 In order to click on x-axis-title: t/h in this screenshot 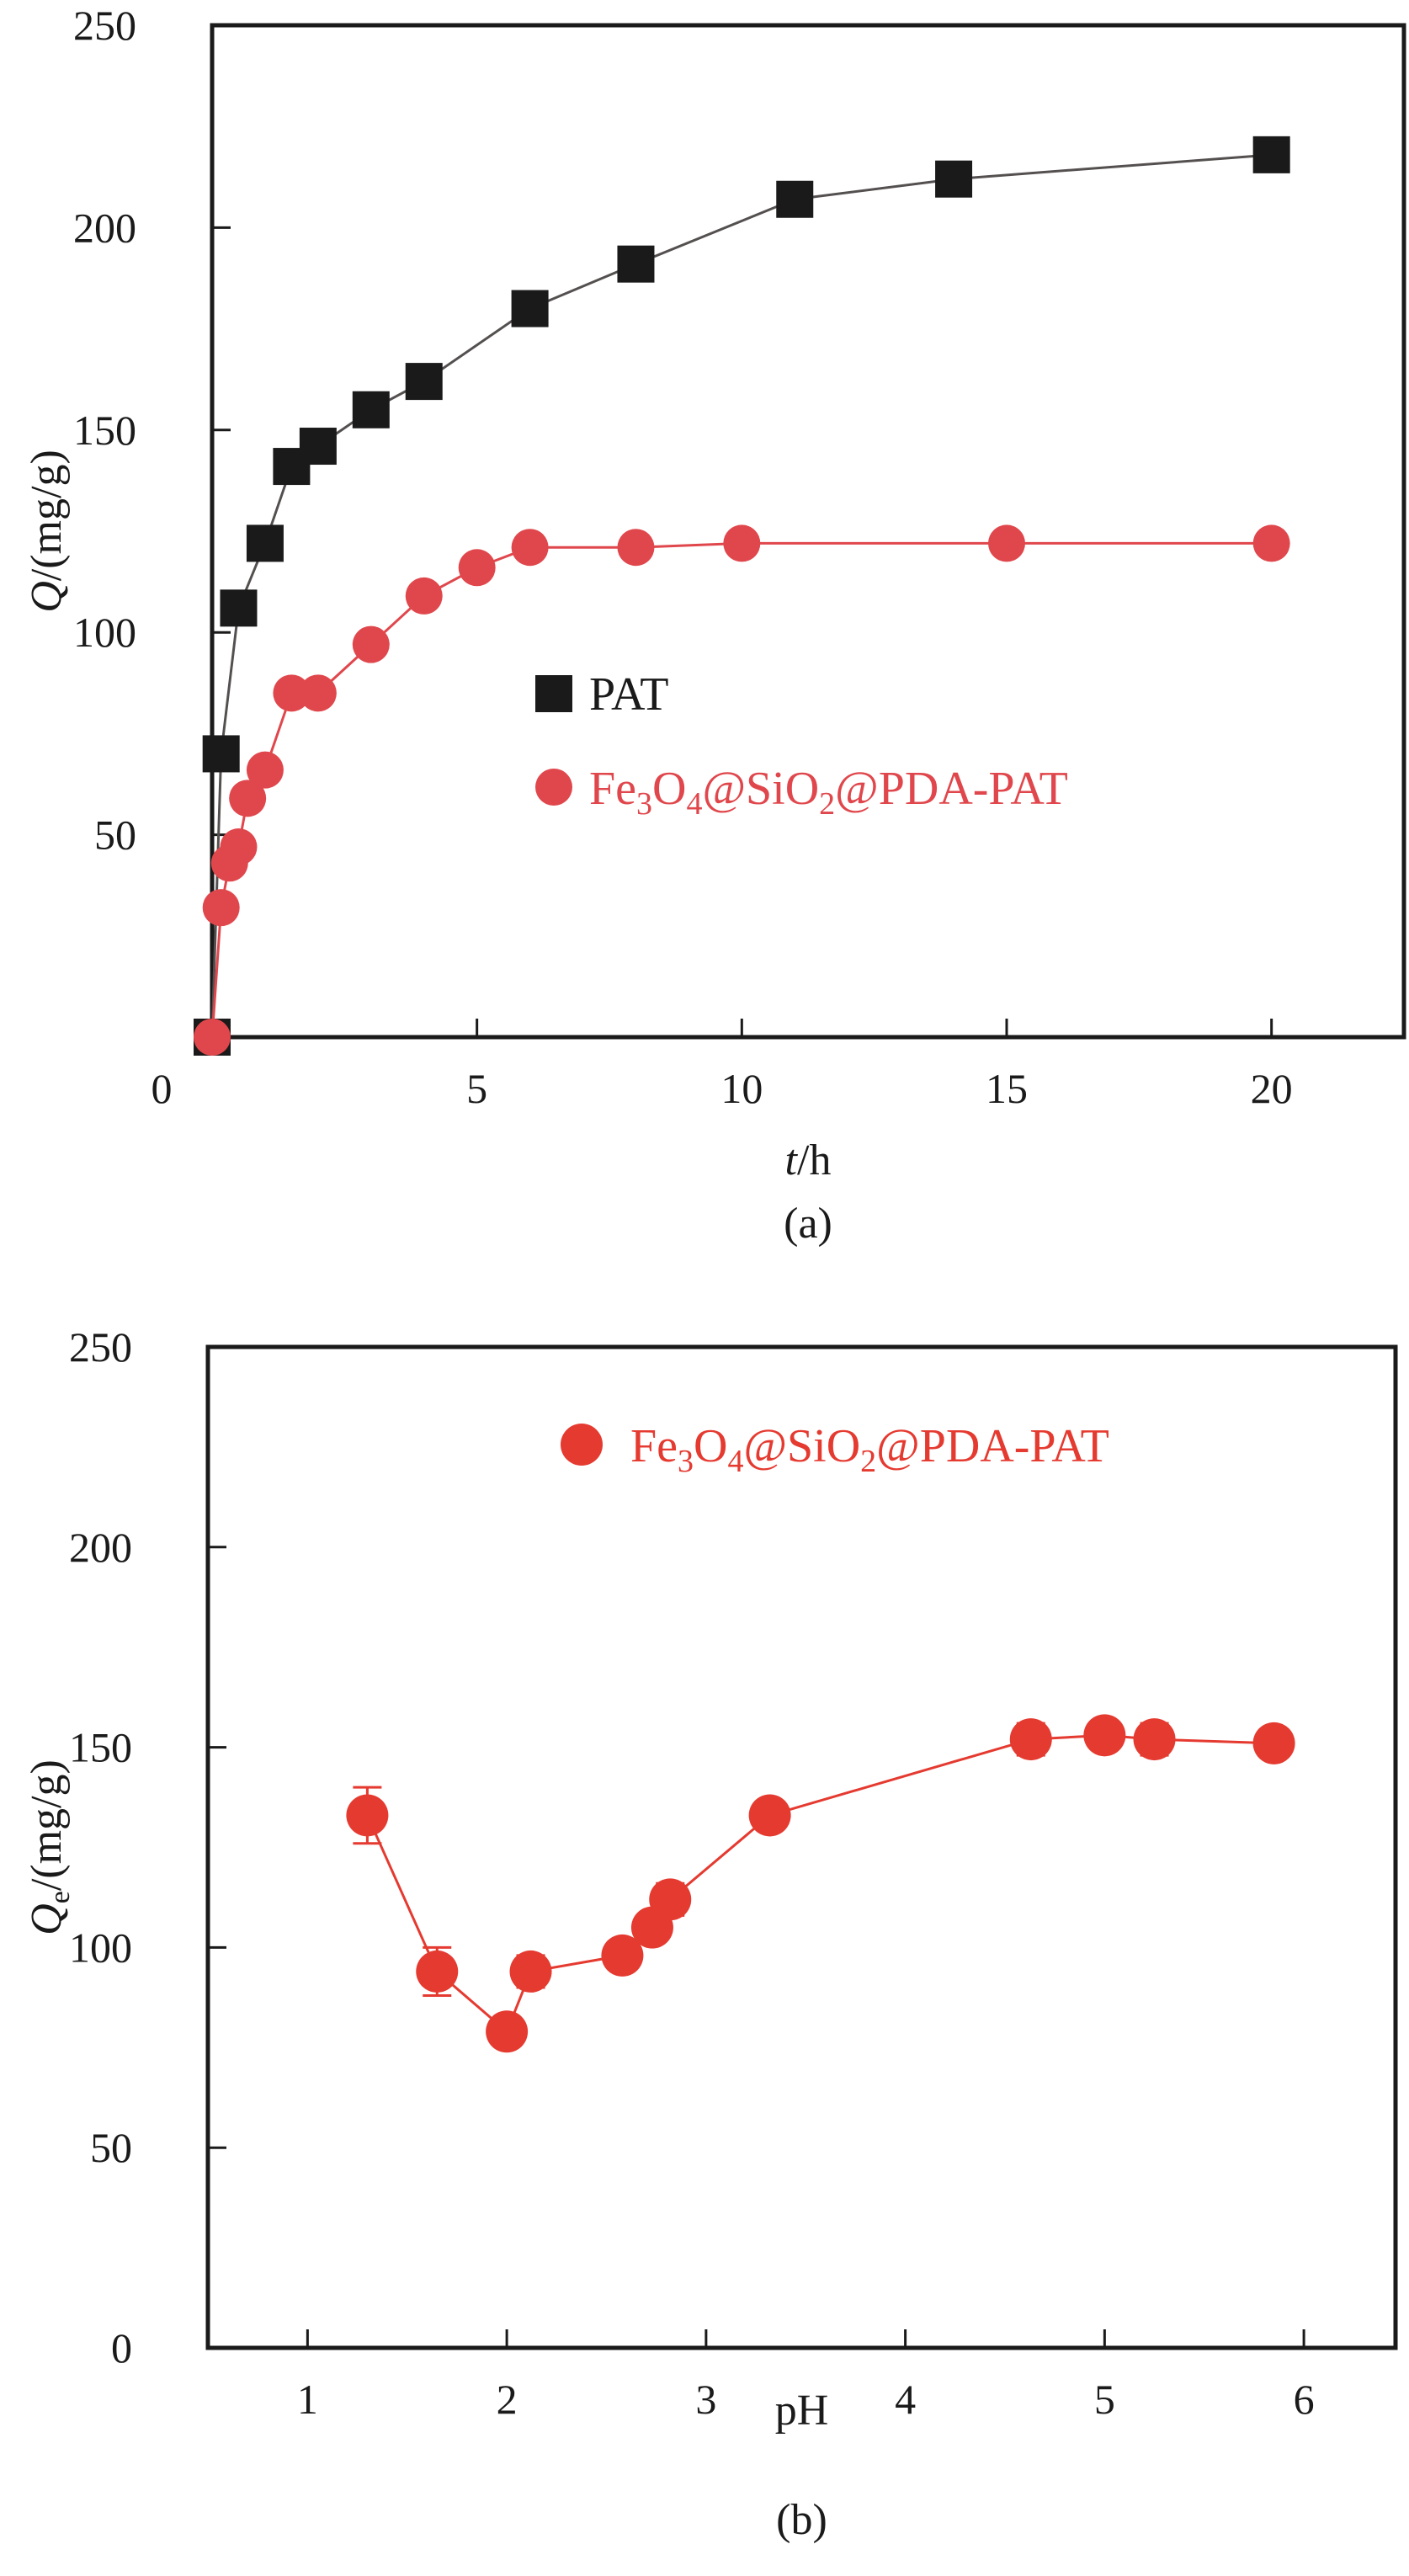, I will do `click(809, 1160)`.